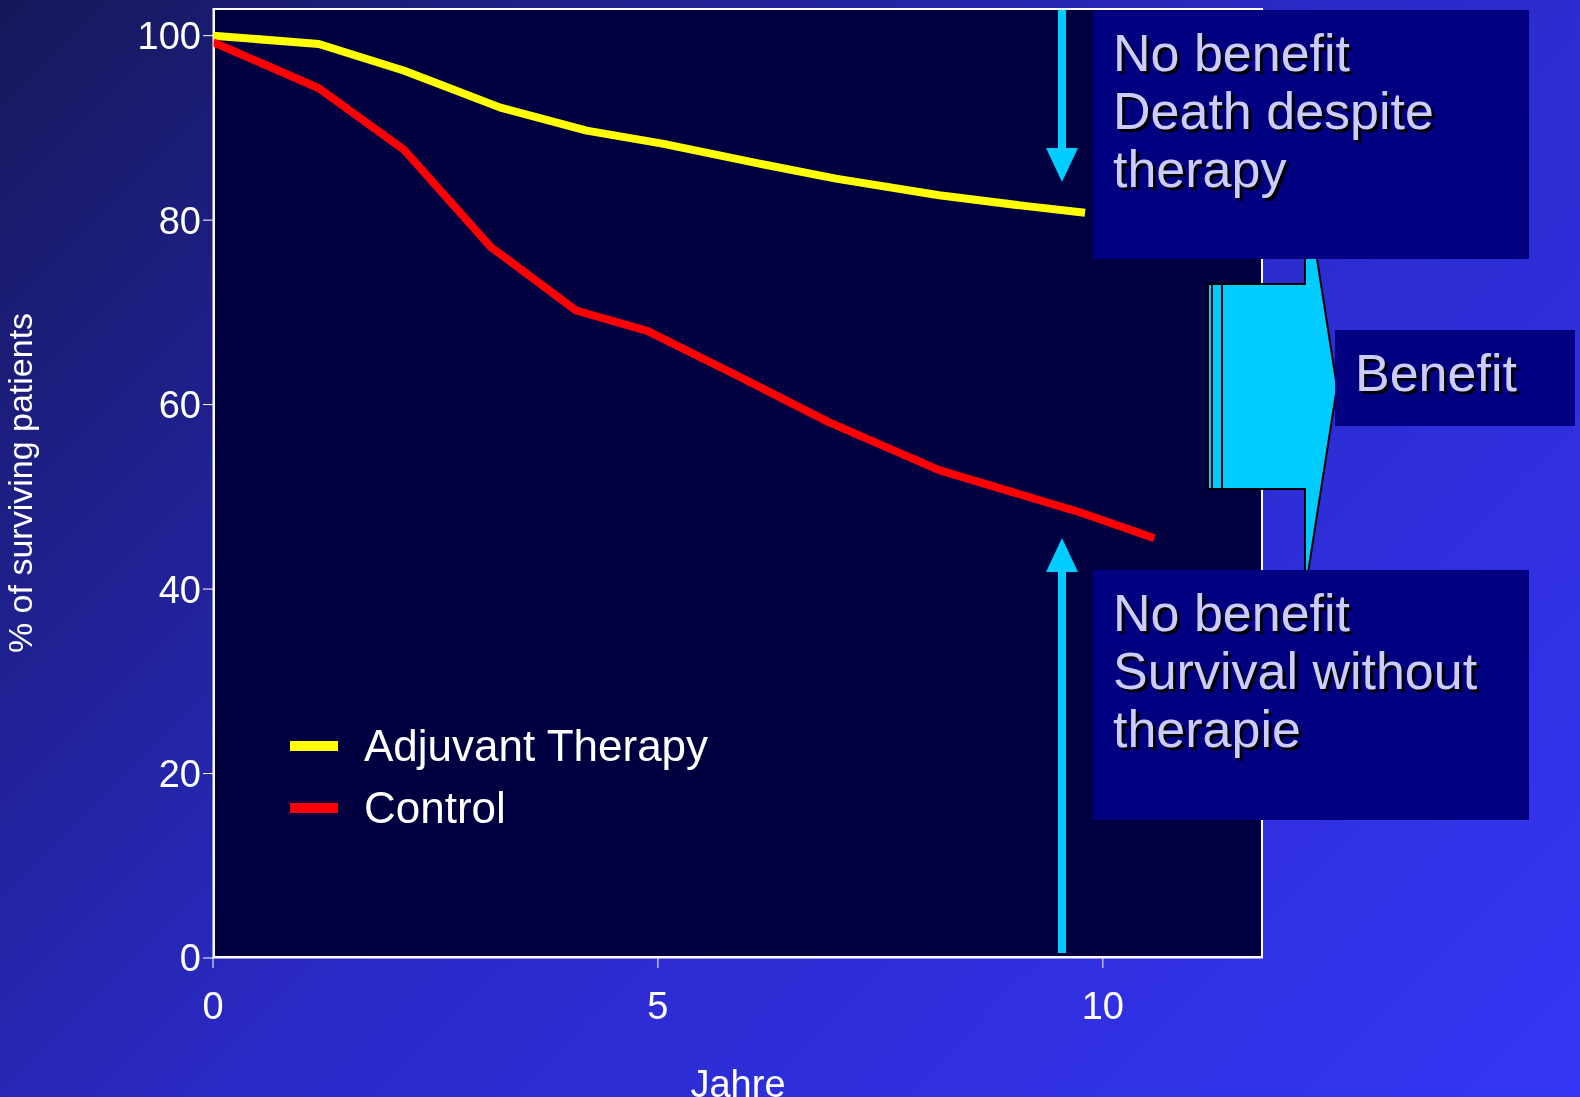 The width and height of the screenshot is (1580, 1097). I want to click on annotation: No benefit Survival without therapie, so click(1311, 695).